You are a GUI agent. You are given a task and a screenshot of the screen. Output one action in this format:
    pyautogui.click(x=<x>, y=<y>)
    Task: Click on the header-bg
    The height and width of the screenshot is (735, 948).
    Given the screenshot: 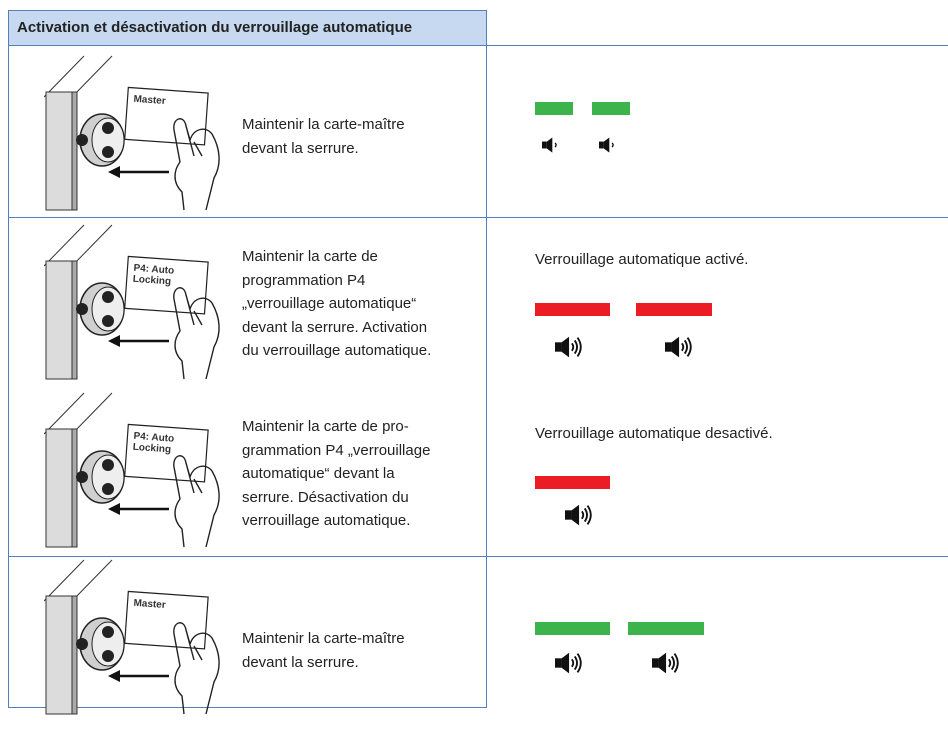 What is the action you would take?
    pyautogui.click(x=247, y=27)
    